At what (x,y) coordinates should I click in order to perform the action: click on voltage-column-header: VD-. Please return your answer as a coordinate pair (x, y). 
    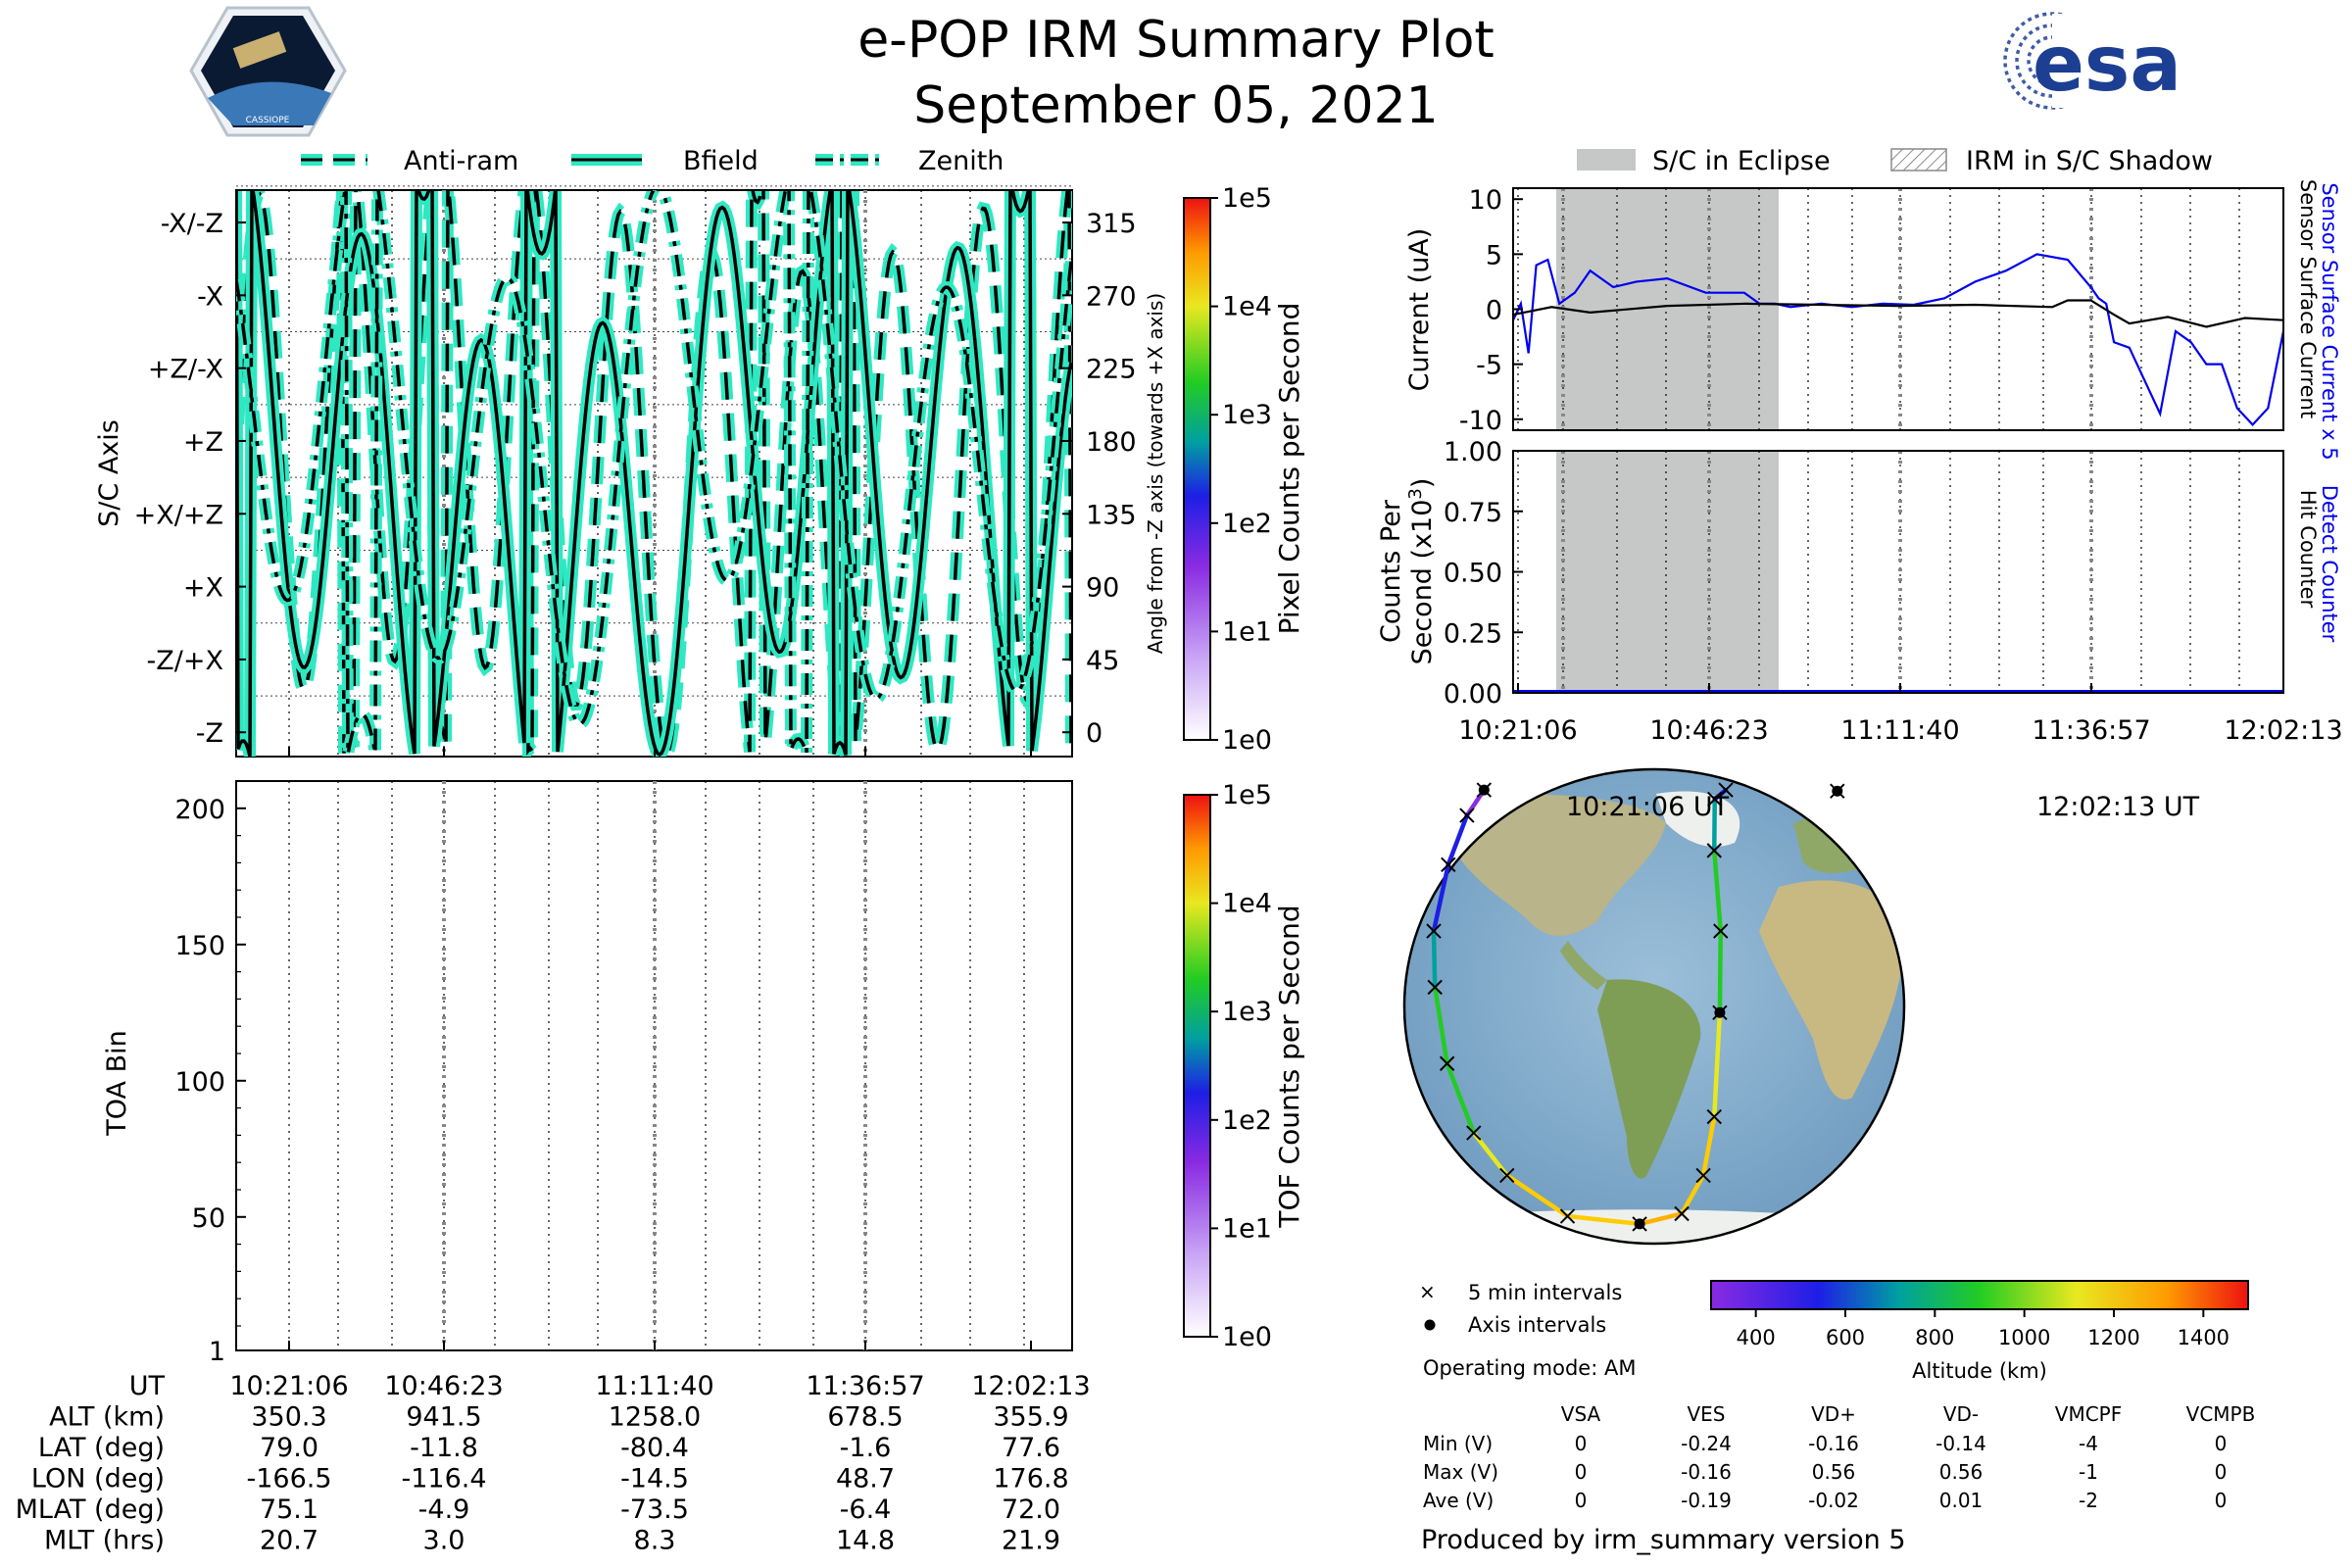
    Looking at the image, I should click on (1961, 1414).